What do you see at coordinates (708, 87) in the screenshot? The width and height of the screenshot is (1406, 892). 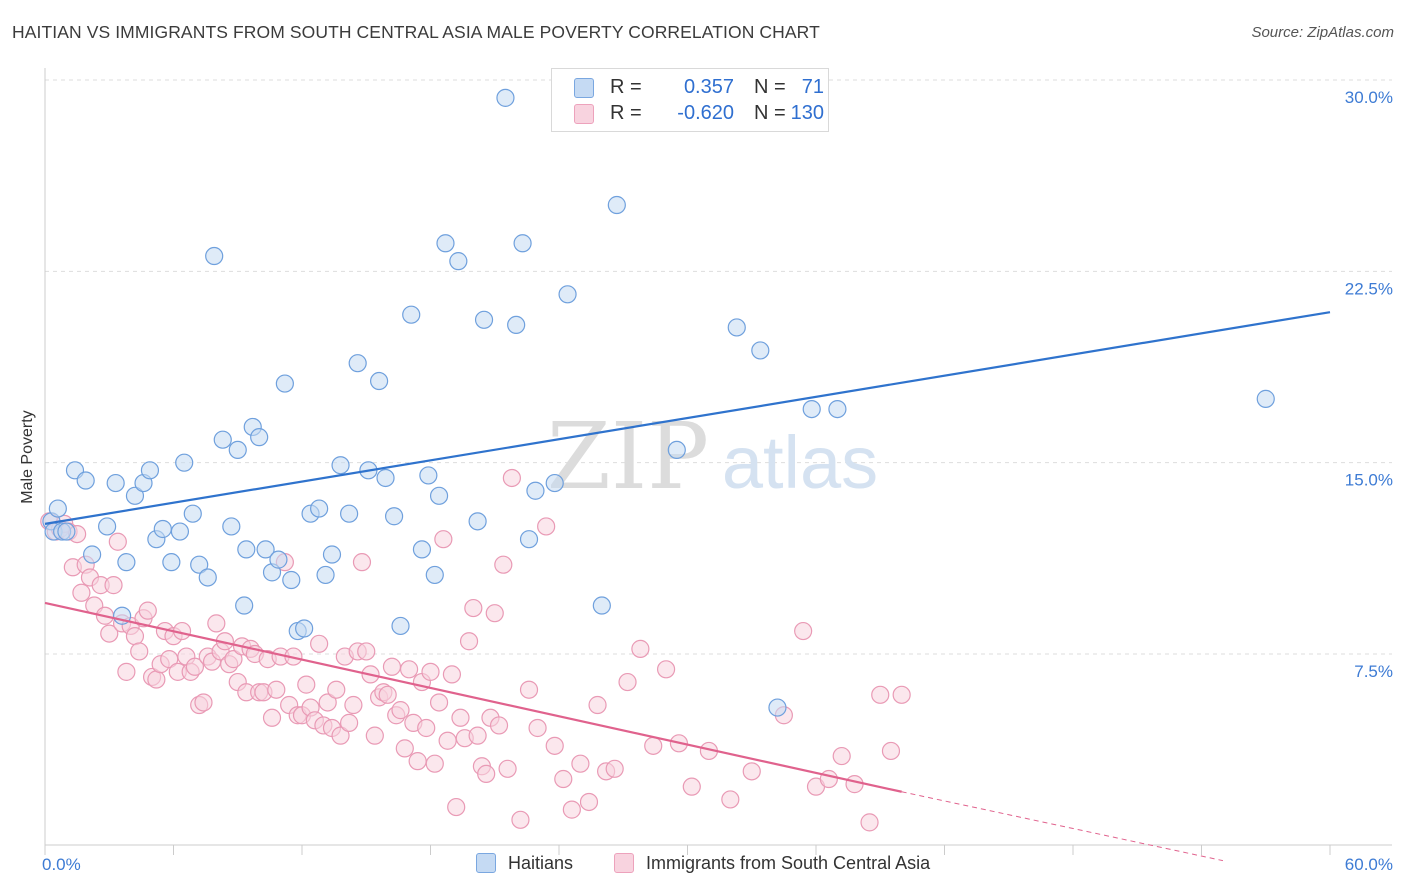 I see `legend-r-value: 0.357` at bounding box center [708, 87].